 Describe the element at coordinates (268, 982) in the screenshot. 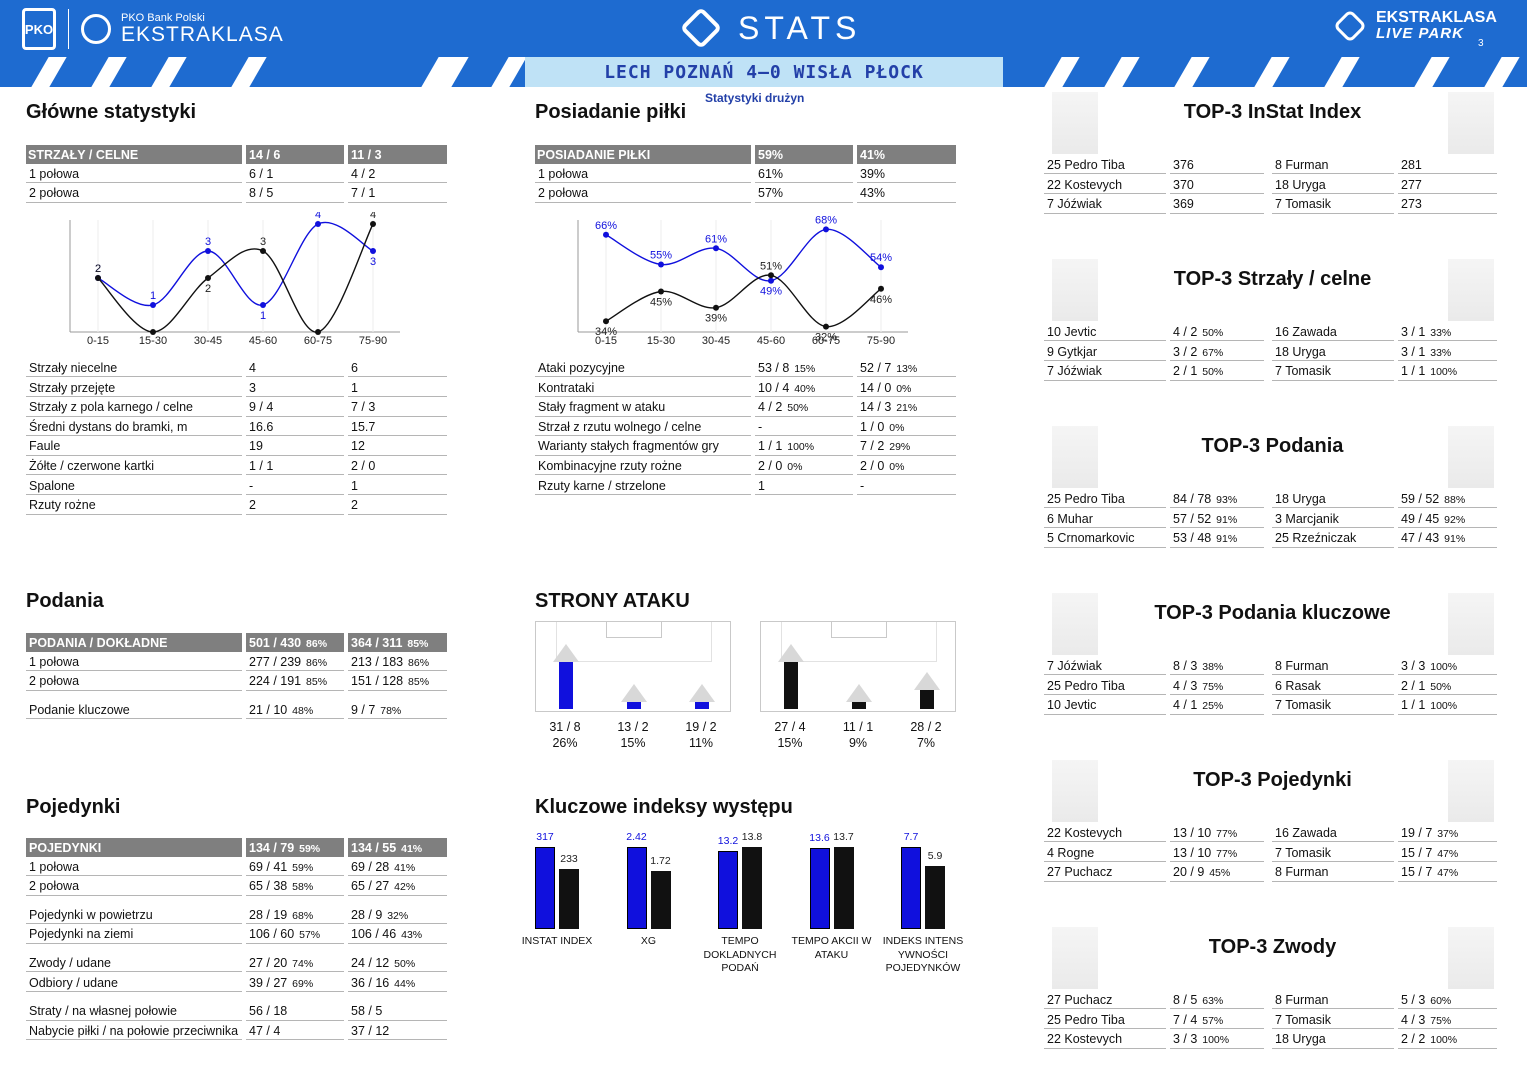

I see `home-value-value: 39 / 27` at that location.